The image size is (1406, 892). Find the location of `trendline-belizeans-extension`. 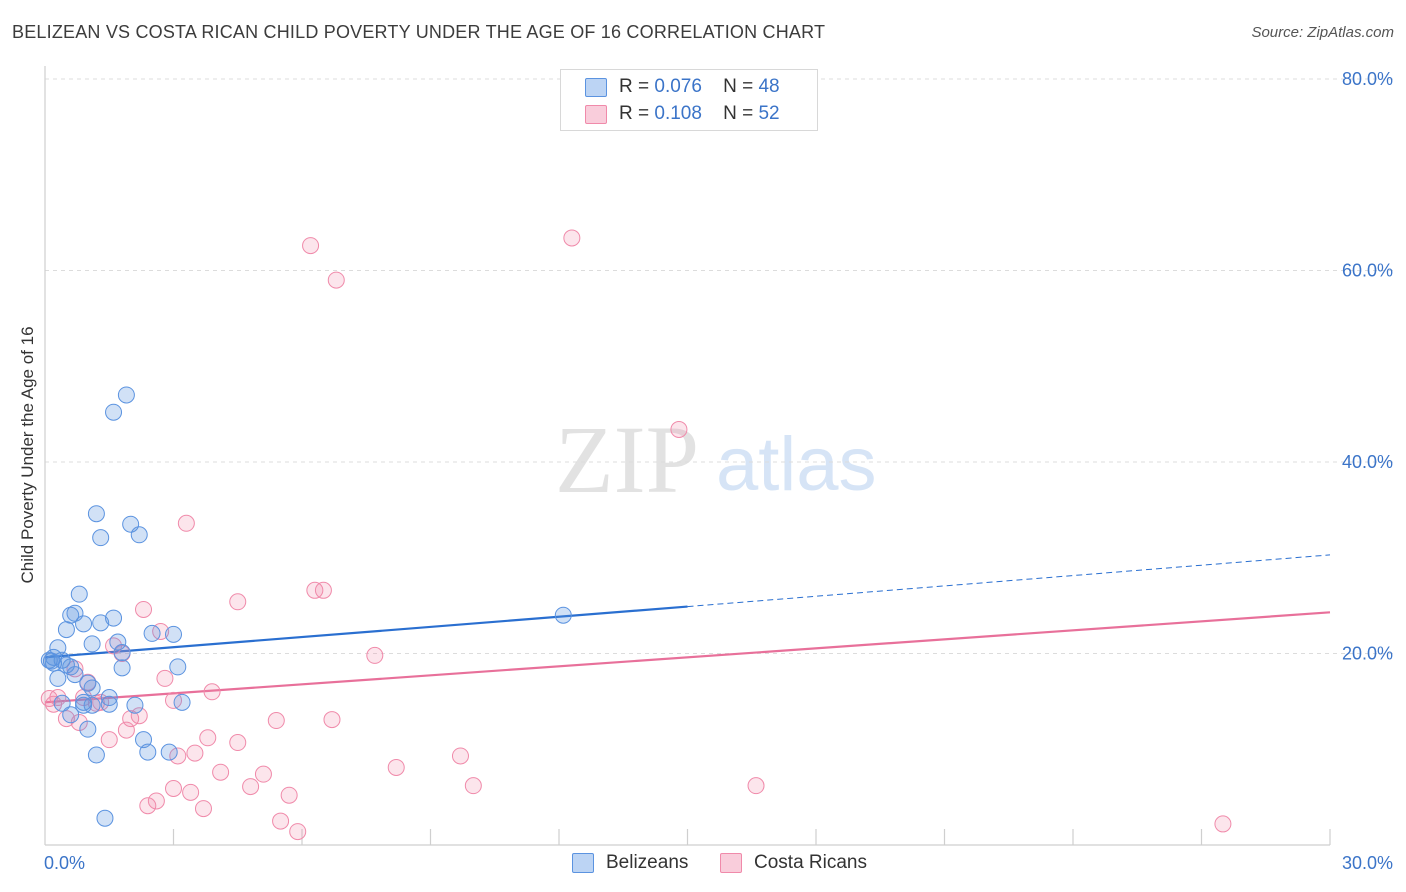

trendline-belizeans-extension is located at coordinates (1009, 581).